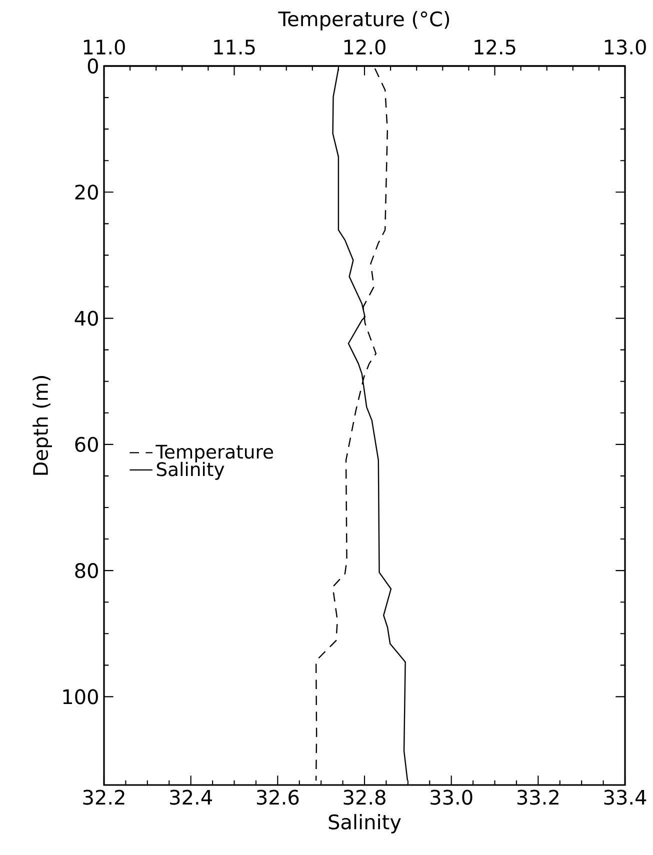 The width and height of the screenshot is (653, 855). I want to click on x-tick-label: 33.4, so click(625, 797).